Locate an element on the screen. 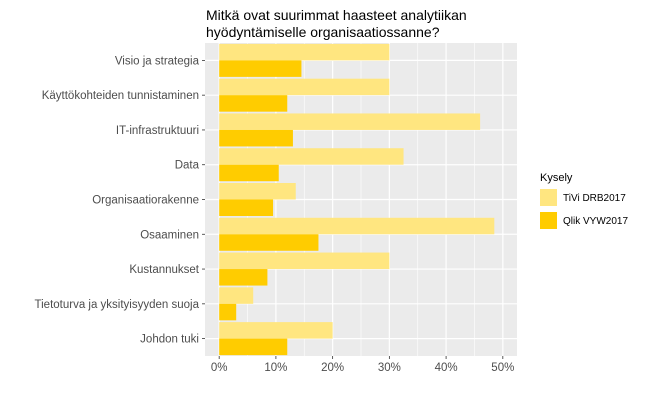 The image size is (650, 400). category-label: Data is located at coordinates (187, 166).